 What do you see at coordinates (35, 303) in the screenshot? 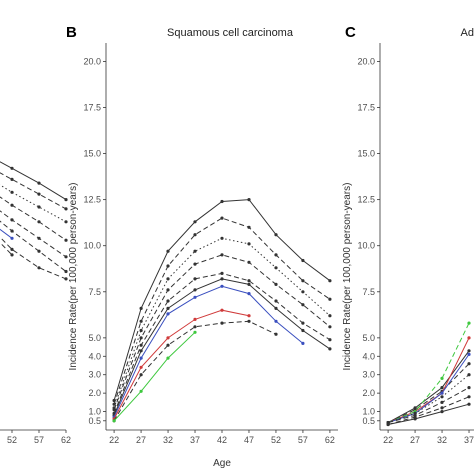
I see `panel-a: 52 57 62` at bounding box center [35, 303].